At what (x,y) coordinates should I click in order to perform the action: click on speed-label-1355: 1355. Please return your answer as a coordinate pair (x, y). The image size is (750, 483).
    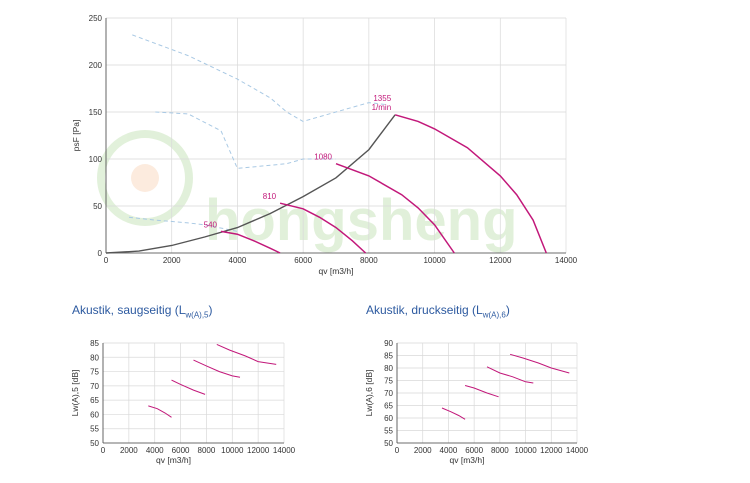
    Looking at the image, I should click on (382, 98).